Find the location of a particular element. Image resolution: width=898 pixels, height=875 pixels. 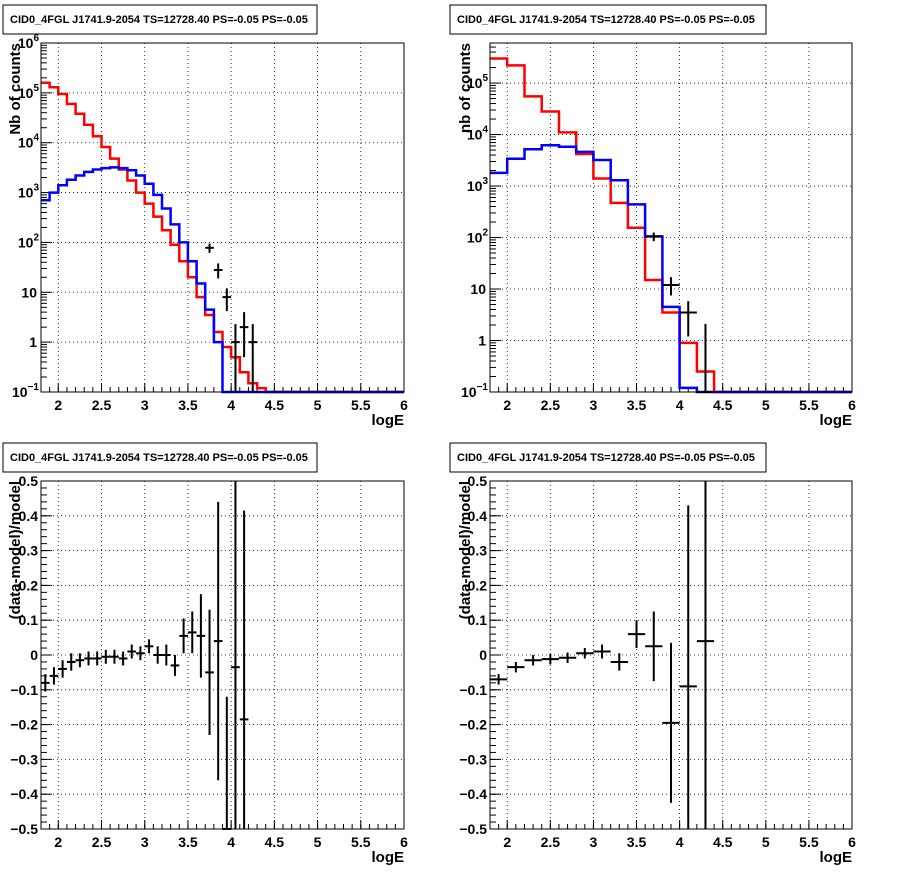

y-axis-label: Nb of counts is located at coordinates (15, 89).